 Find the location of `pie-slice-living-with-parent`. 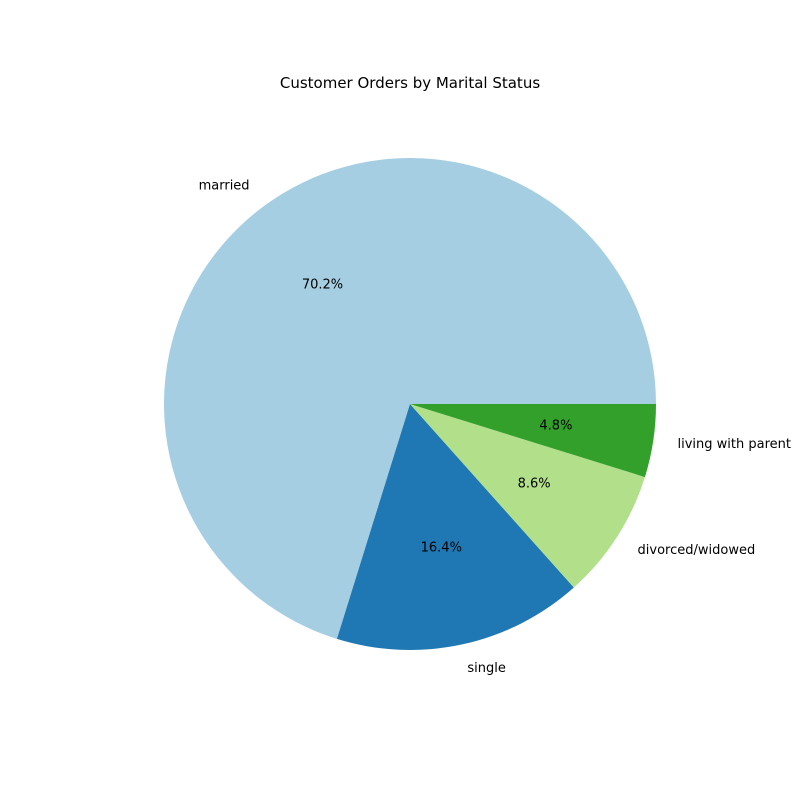

pie-slice-living-with-parent is located at coordinates (533, 441).